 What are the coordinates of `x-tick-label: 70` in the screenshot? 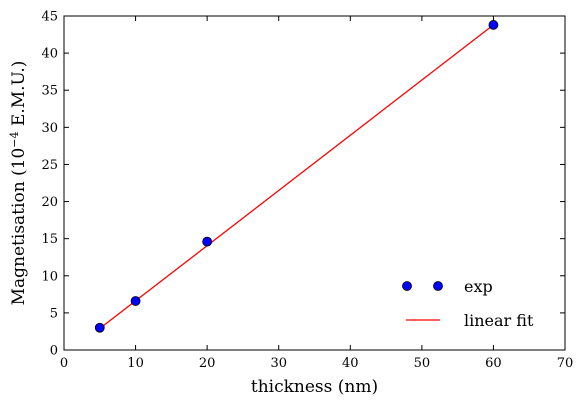 It's located at (565, 363).